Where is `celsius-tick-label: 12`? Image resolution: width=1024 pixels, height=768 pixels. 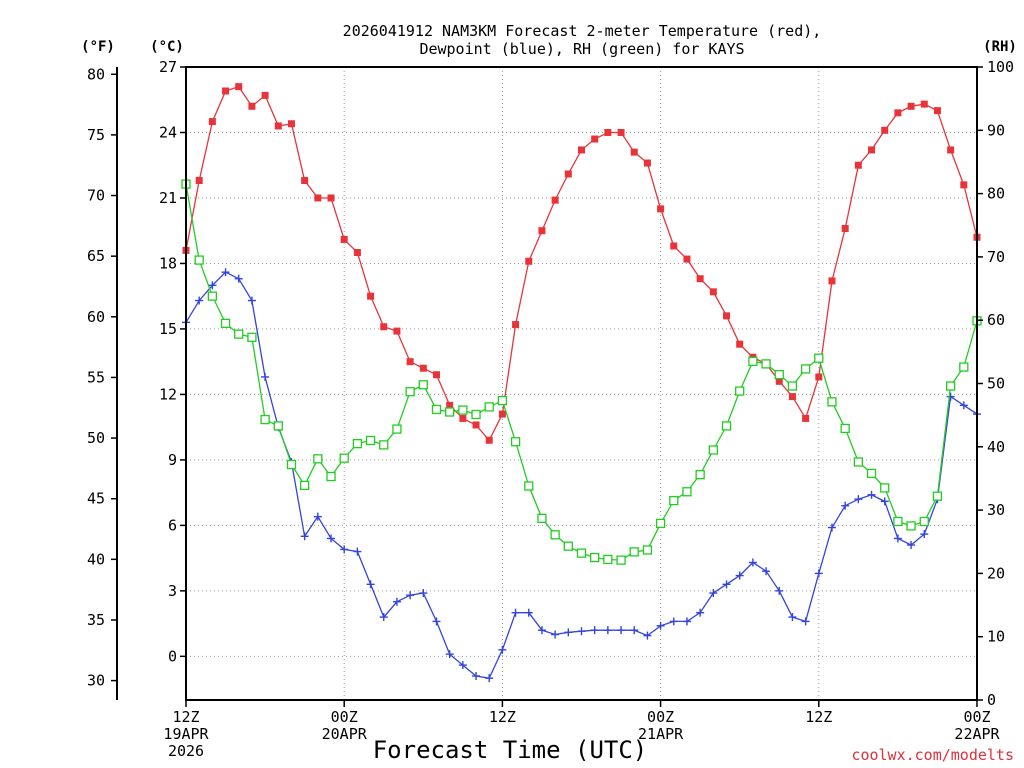
celsius-tick-label: 12 is located at coordinates (168, 394).